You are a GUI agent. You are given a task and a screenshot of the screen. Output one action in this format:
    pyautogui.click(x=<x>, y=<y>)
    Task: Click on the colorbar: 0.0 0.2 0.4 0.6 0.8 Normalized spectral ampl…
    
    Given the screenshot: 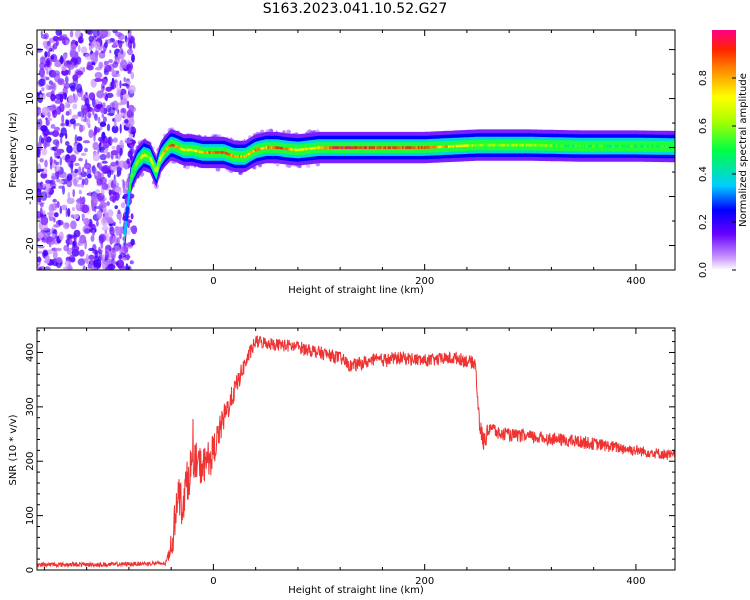 What is the action you would take?
    pyautogui.click(x=723, y=154)
    